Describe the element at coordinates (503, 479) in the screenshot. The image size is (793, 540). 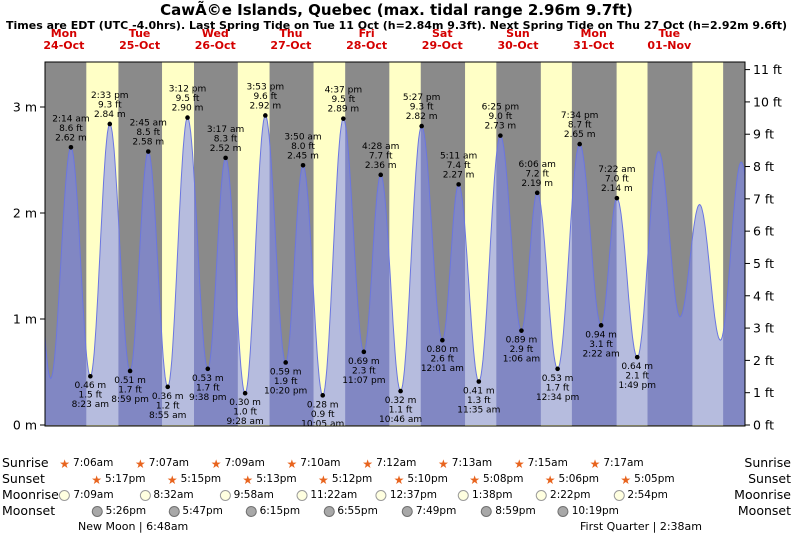
I see `sunset-time: 5:08pm` at that location.